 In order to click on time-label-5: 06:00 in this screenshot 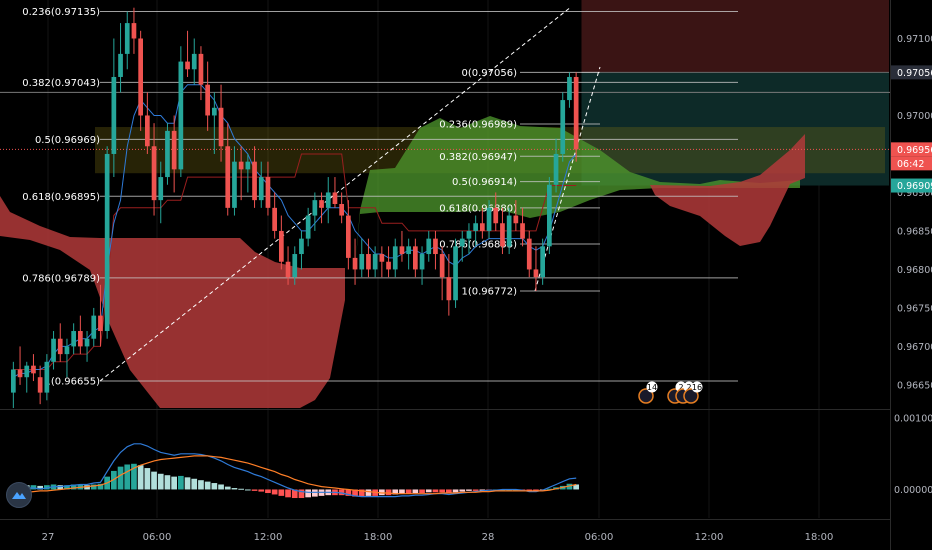, I will do `click(599, 537)`.